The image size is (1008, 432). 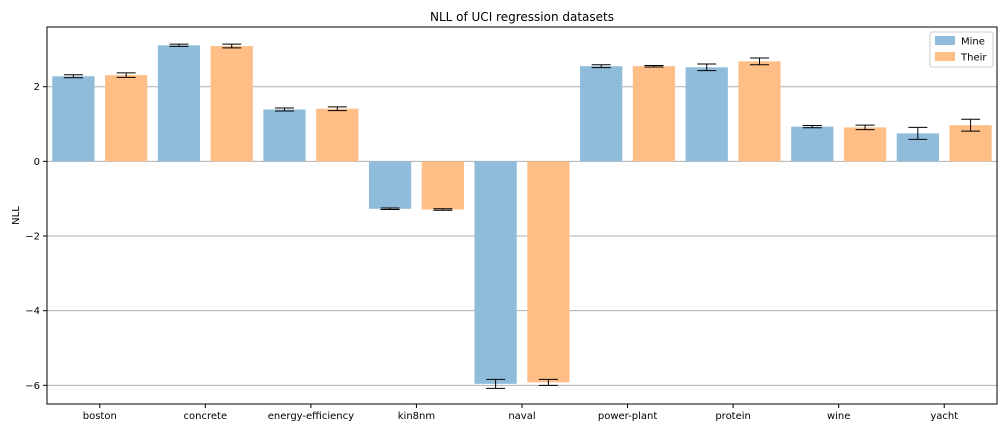 What do you see at coordinates (179, 103) in the screenshot?
I see `bar-mine-concrete` at bounding box center [179, 103].